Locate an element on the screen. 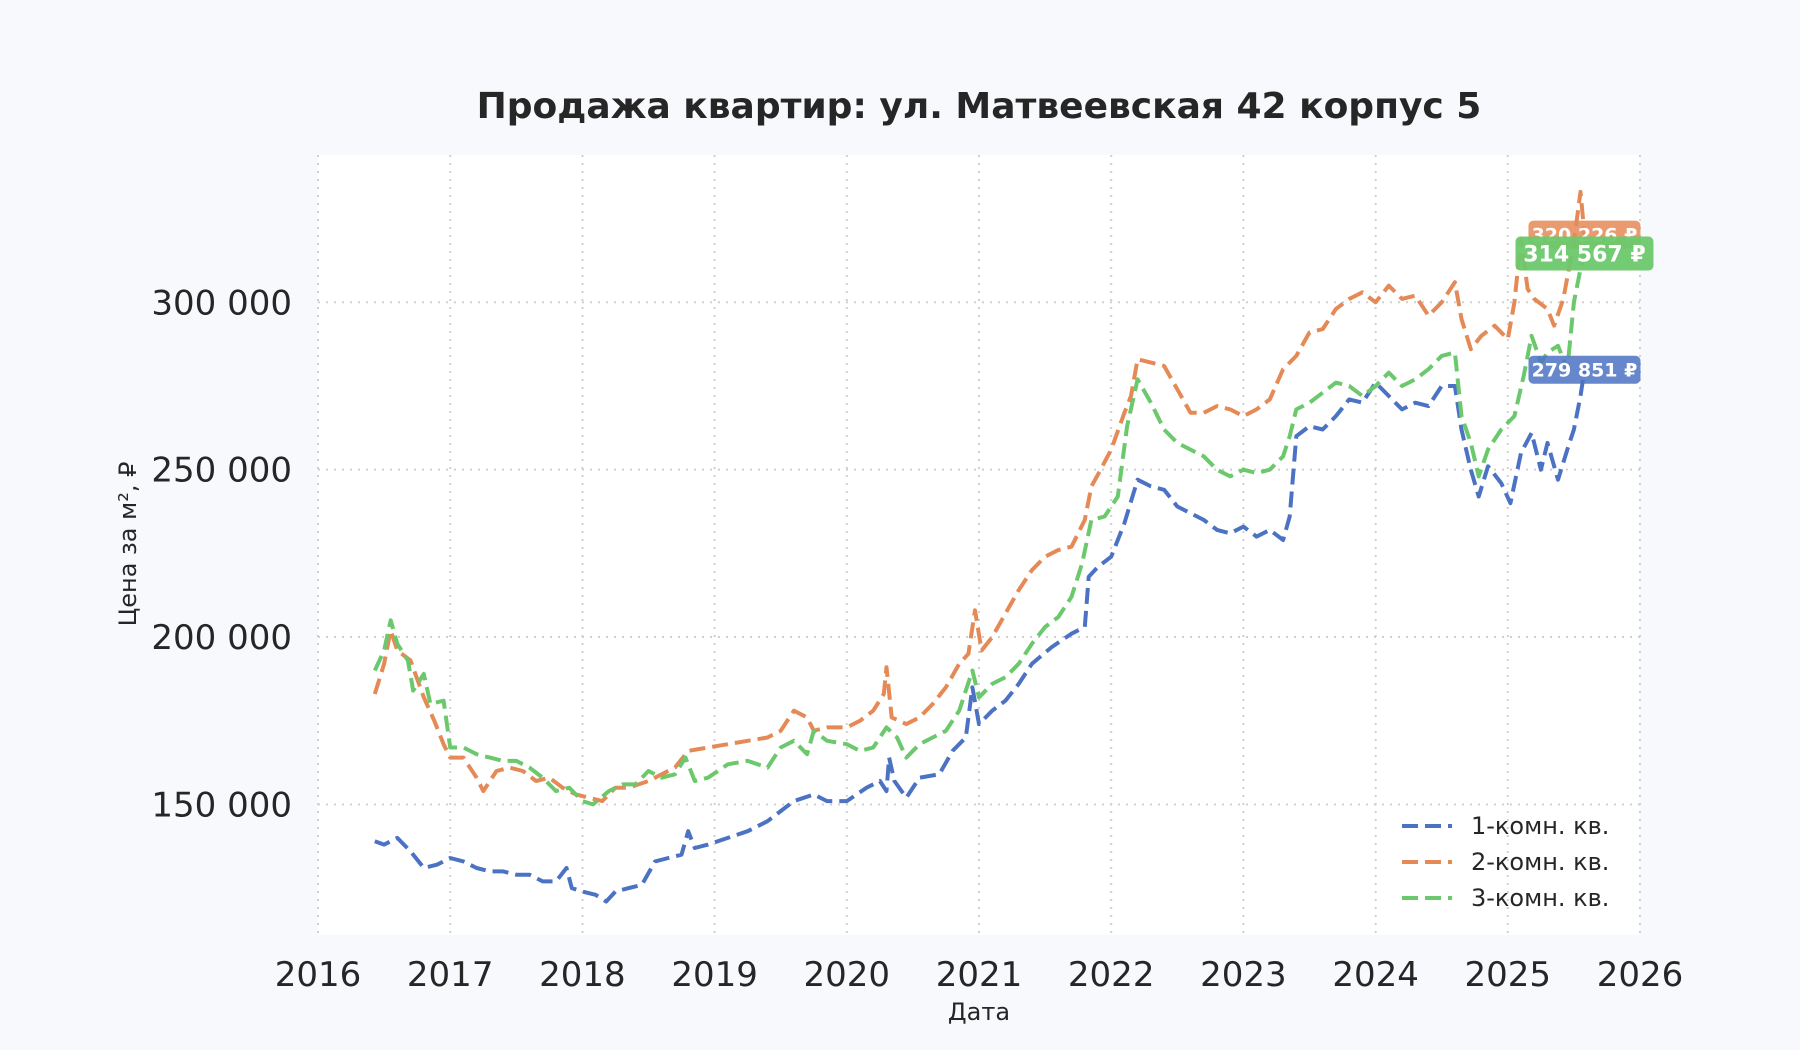 This screenshot has height=1050, width=1800. x-tick-label: 2025 is located at coordinates (1508, 975).